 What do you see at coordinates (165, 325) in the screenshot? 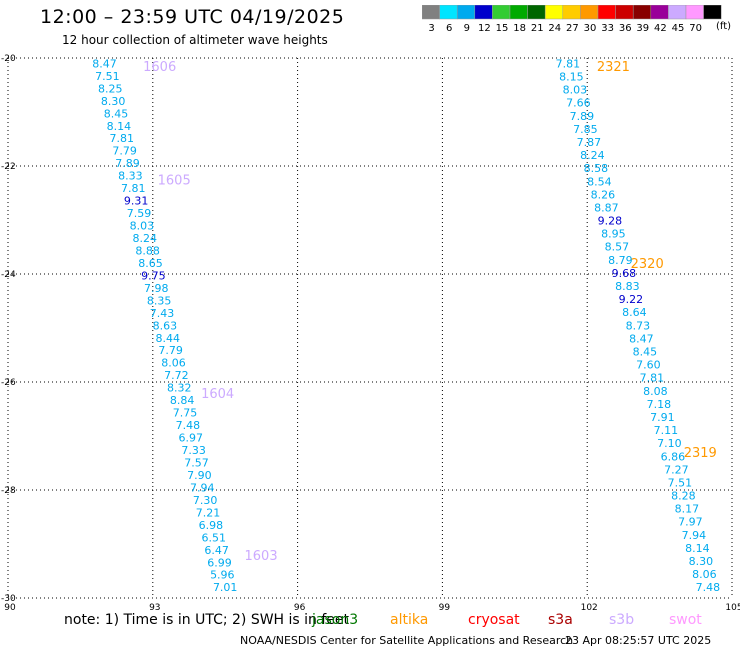
I see `wave-height-value: 8.63` at bounding box center [165, 325].